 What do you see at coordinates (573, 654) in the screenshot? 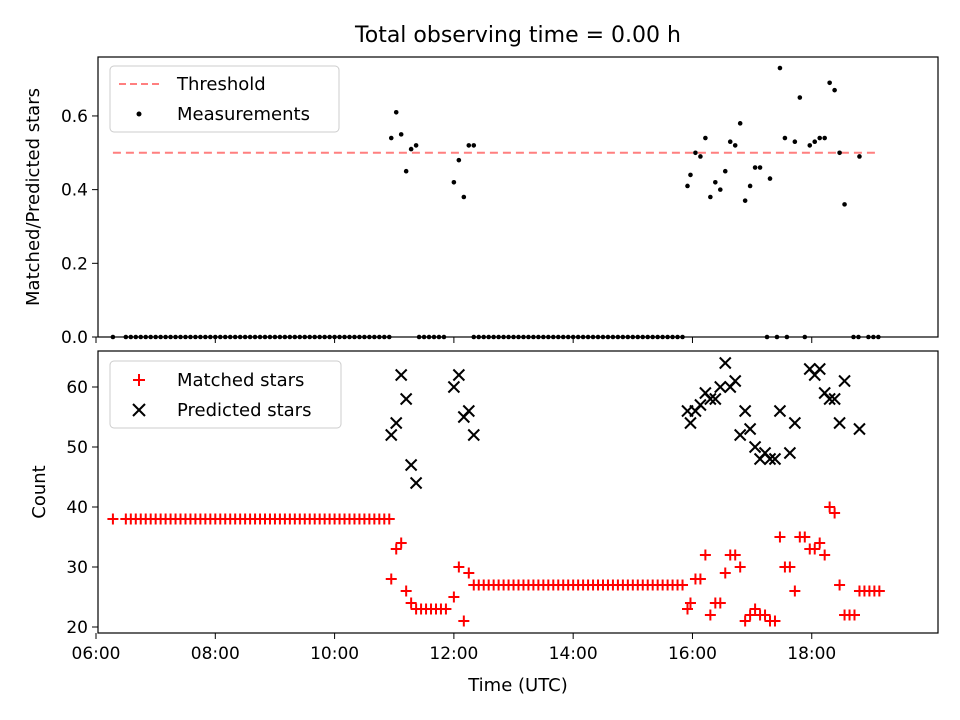
I see `x-tick-label: 14:00` at bounding box center [573, 654].